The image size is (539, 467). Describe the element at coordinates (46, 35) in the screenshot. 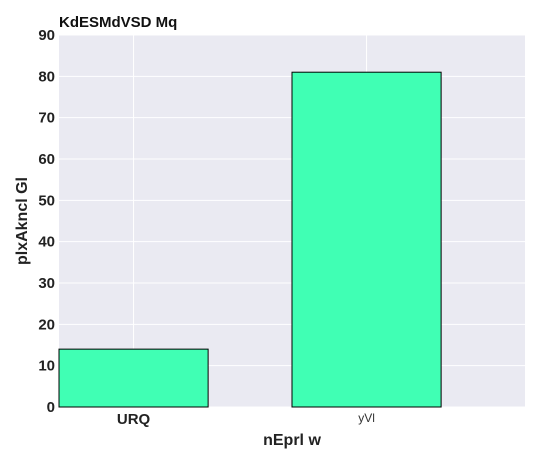

I see `y-tick-label: 90` at that location.